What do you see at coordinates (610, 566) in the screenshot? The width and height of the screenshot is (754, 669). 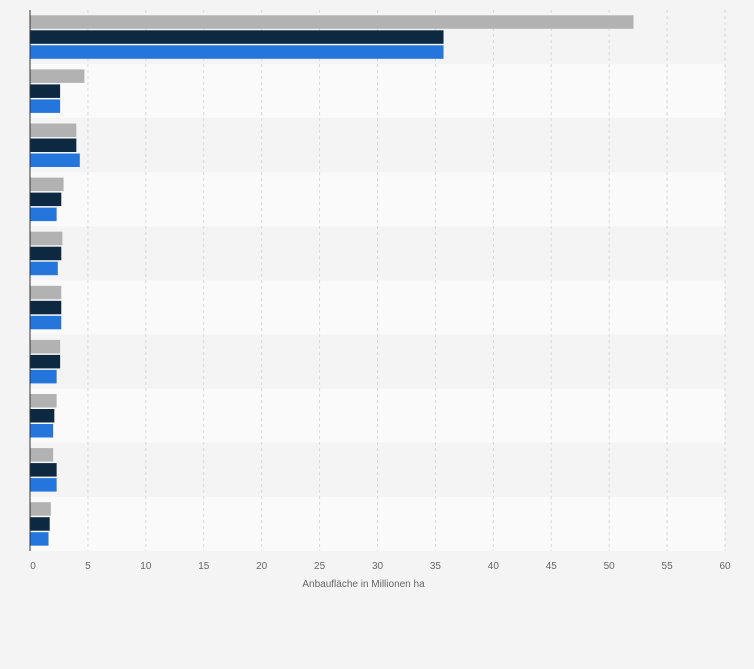 I see `x-tick-label: 50` at bounding box center [610, 566].